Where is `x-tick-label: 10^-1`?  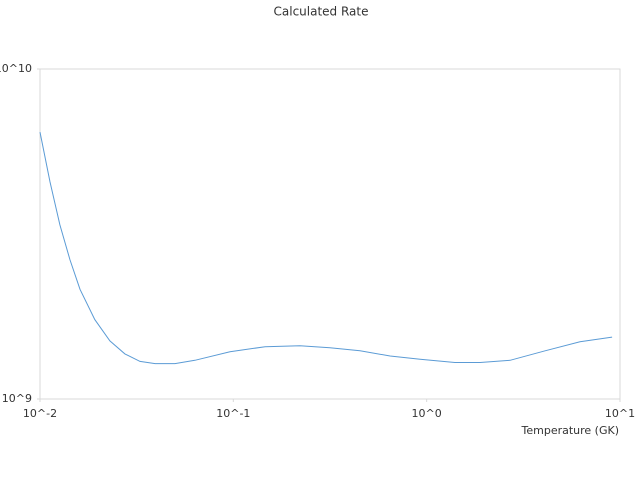
x-tick-label: 10^-1 is located at coordinates (233, 413).